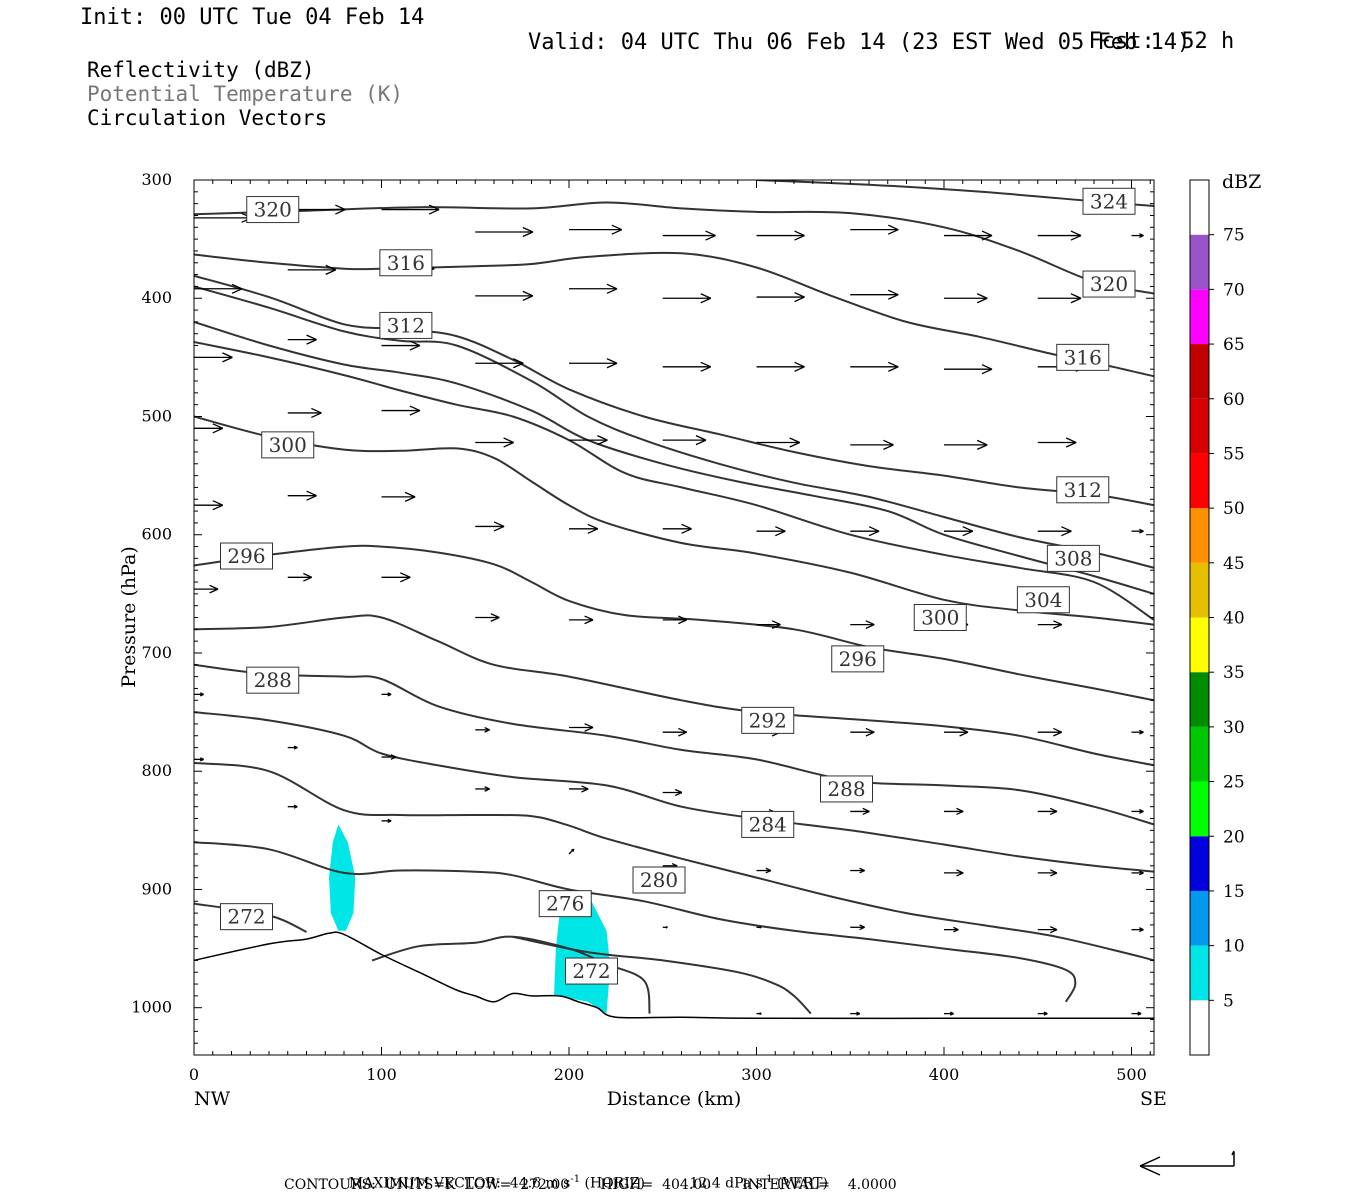 This screenshot has width=1350, height=1200. I want to click on contour-label: 292, so click(768, 720).